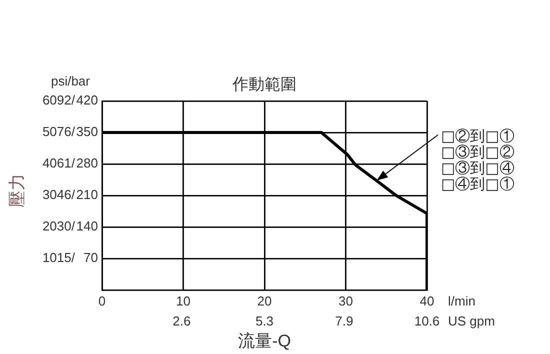 The width and height of the screenshot is (550, 354). I want to click on x2-tick-label: 5.3, so click(264, 320).